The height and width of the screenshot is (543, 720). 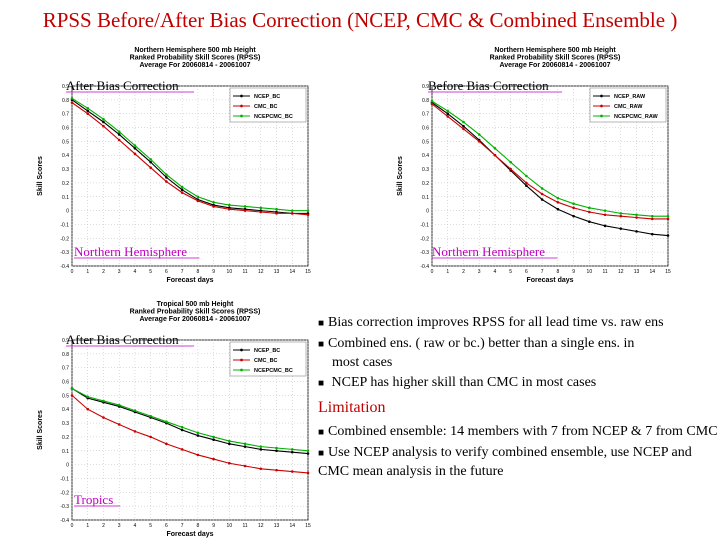 What do you see at coordinates (424, 253) in the screenshot?
I see `y-tick-label: -0.3` at bounding box center [424, 253].